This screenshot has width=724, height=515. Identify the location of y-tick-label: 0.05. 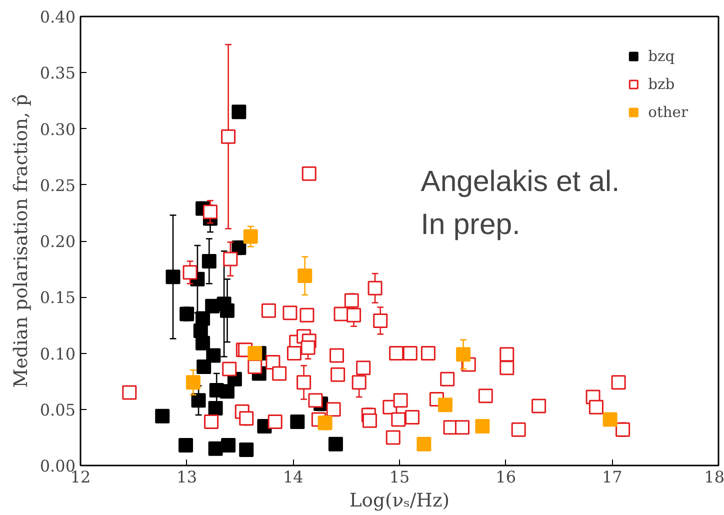
(58, 410).